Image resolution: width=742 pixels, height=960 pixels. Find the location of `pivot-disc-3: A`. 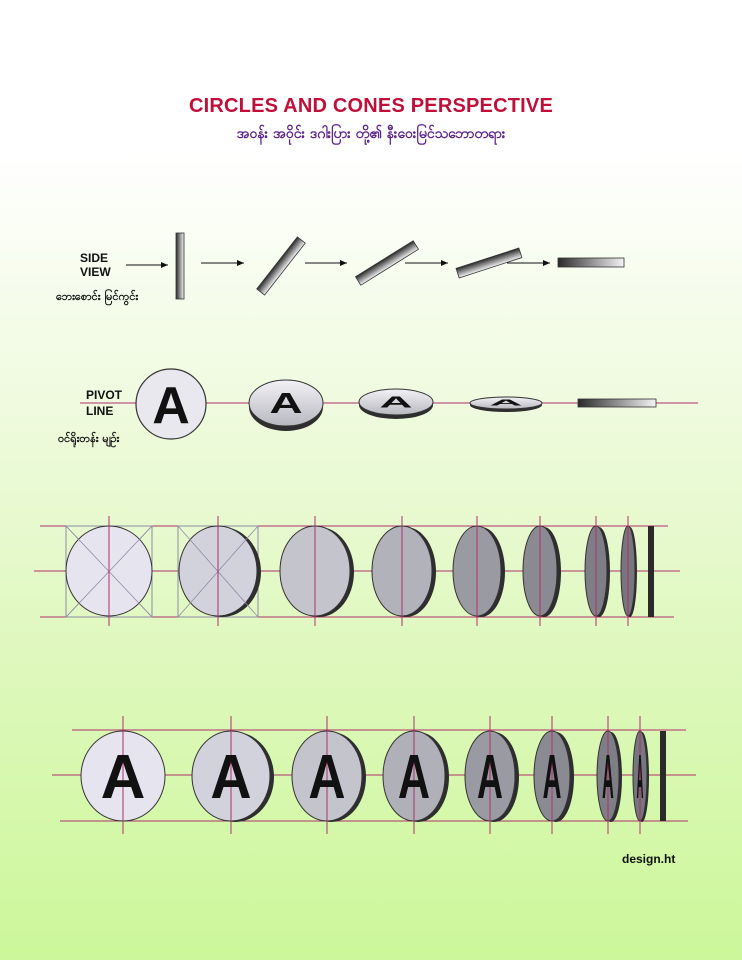

pivot-disc-3: A is located at coordinates (396, 403).